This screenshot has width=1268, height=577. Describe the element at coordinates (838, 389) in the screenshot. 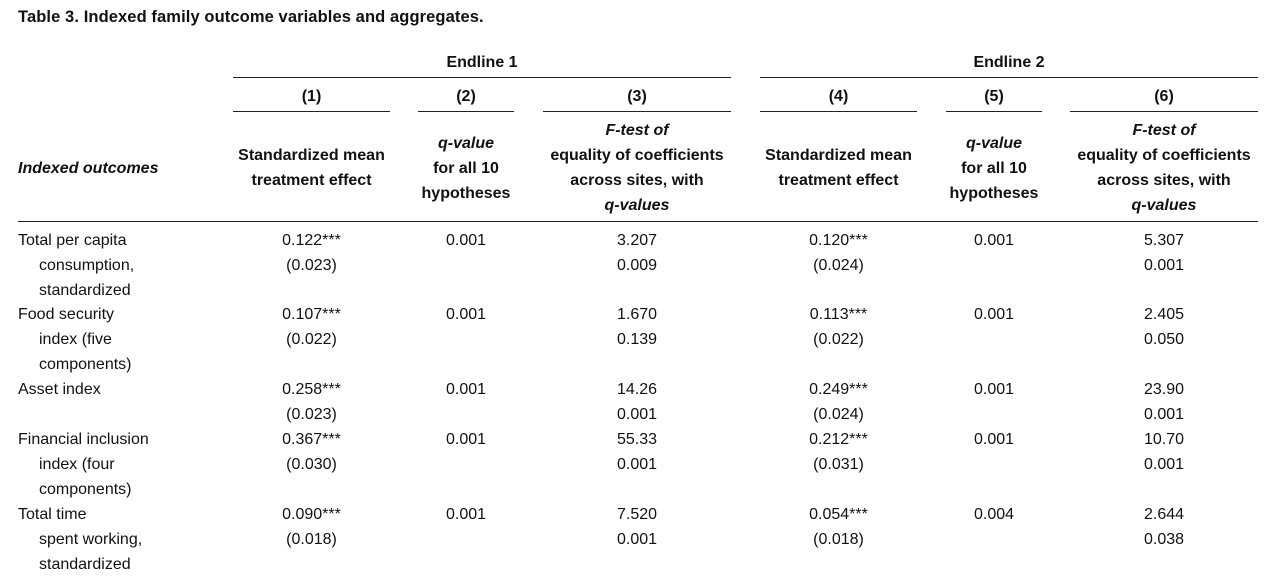

I see `cell-value: 0.249***` at that location.